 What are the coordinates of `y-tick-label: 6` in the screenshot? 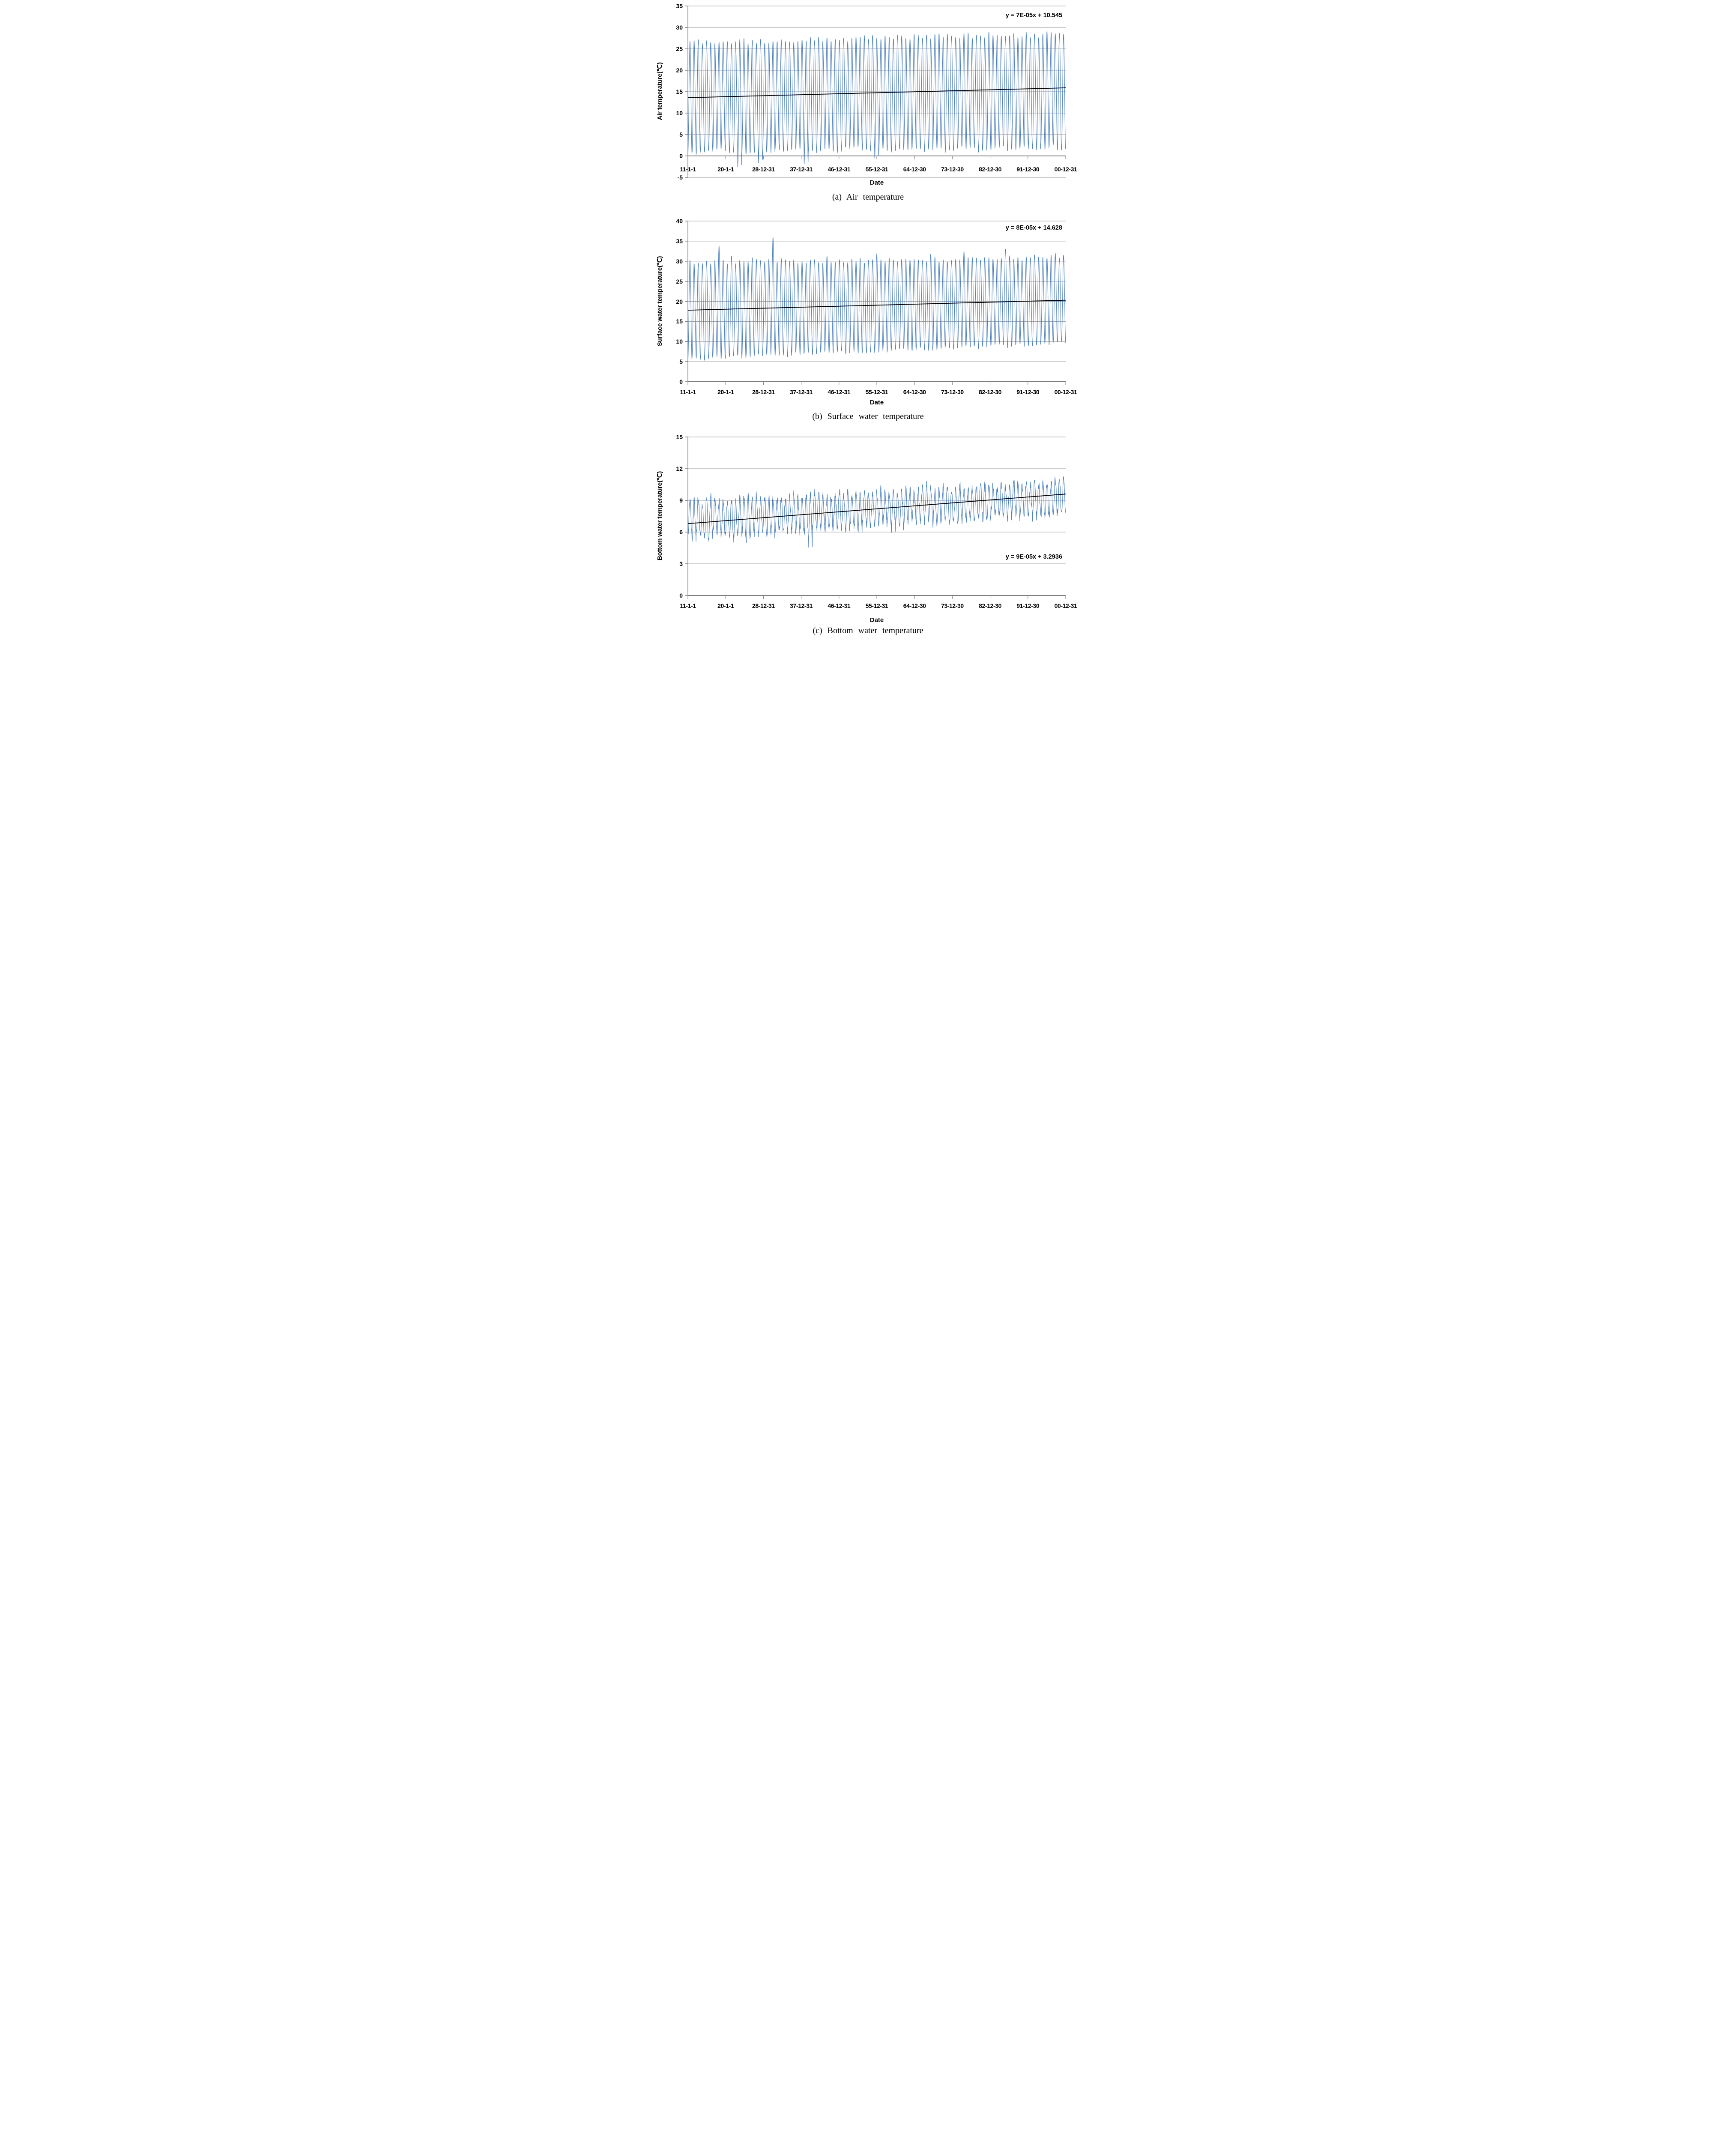 It's located at (681, 532).